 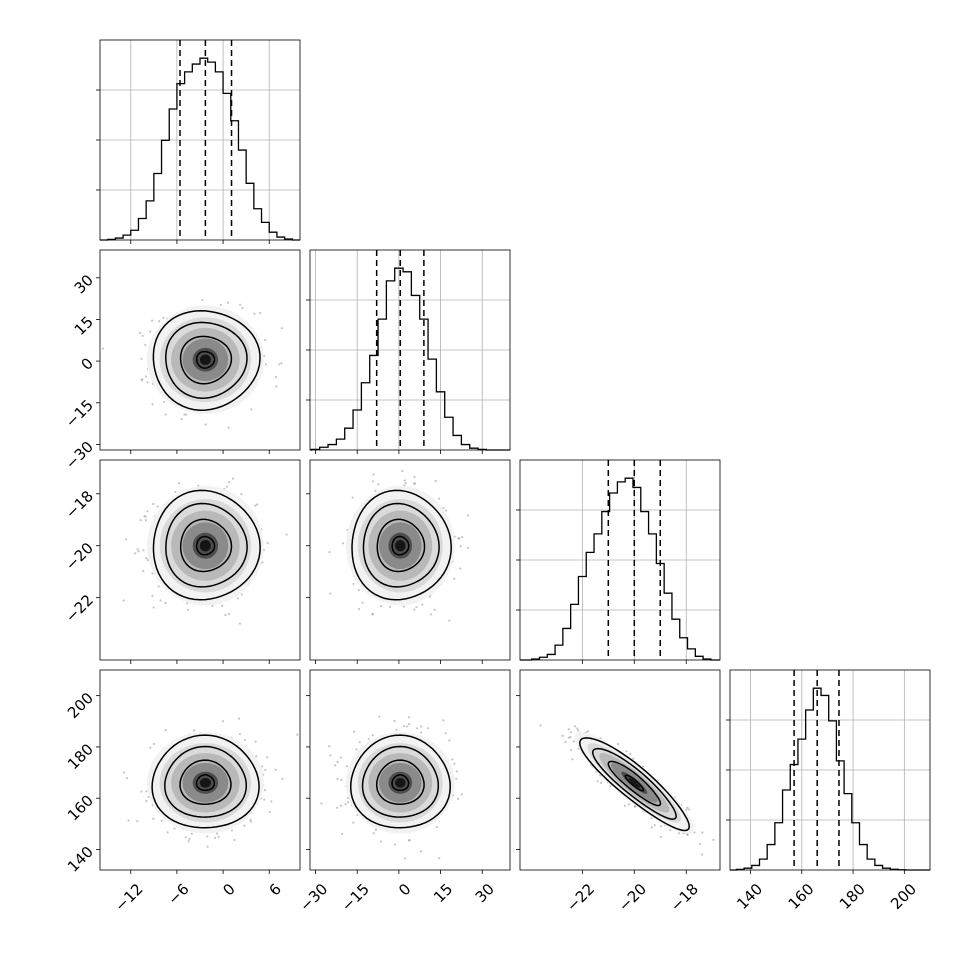 What do you see at coordinates (79, 608) in the screenshot?
I see `y-tick-label: −22` at bounding box center [79, 608].